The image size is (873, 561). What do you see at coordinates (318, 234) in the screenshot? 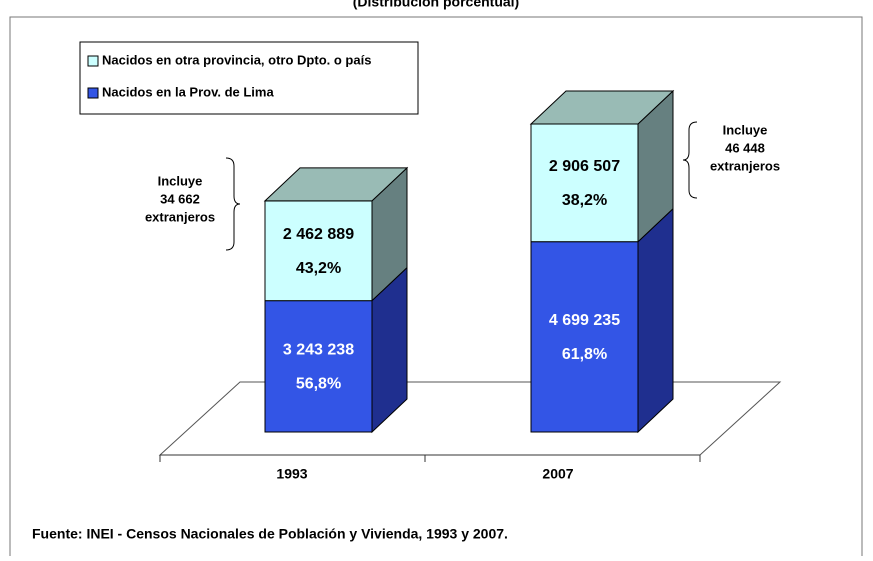
I see `value-label: 2 462 889` at bounding box center [318, 234].